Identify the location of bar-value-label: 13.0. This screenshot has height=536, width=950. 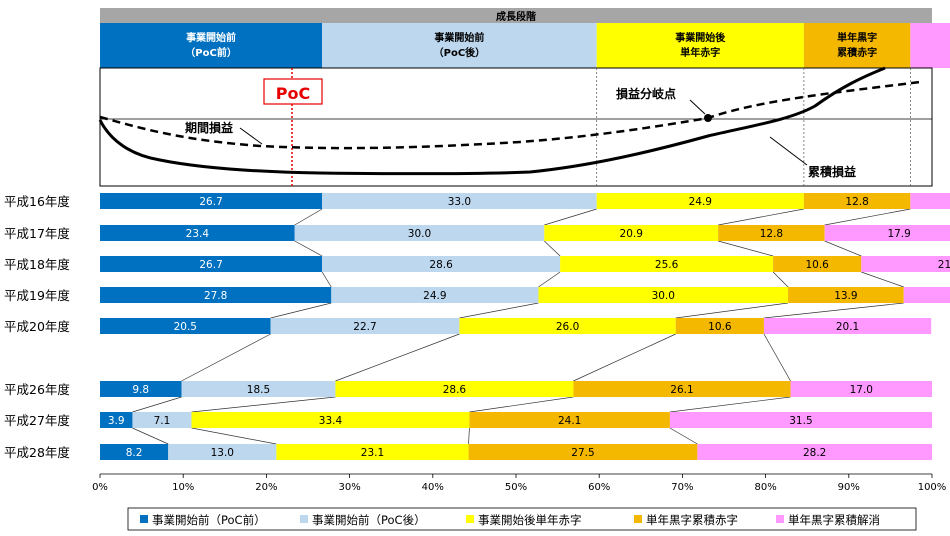
(222, 453).